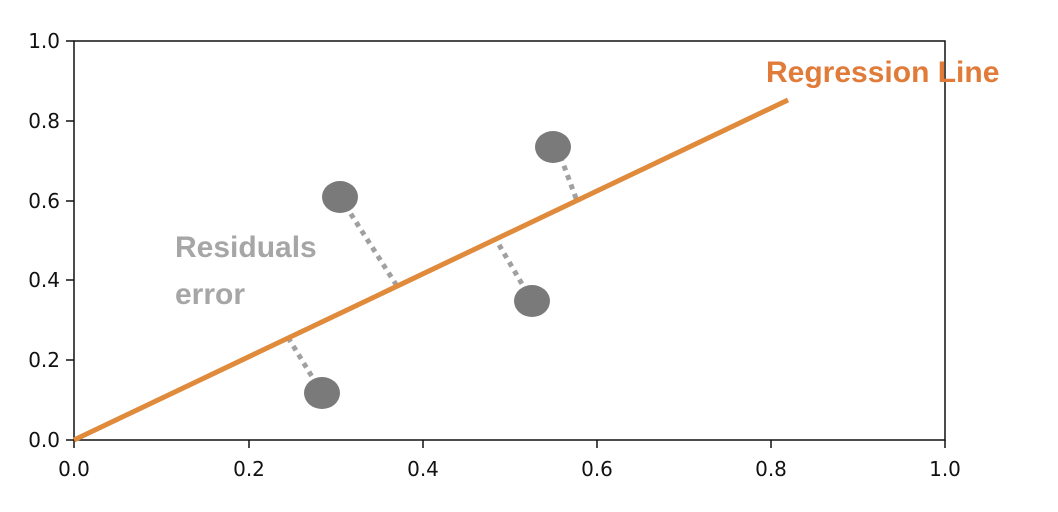 The image size is (1058, 512). Describe the element at coordinates (44, 121) in the screenshot. I see `y-tick-label: 0.8` at that location.